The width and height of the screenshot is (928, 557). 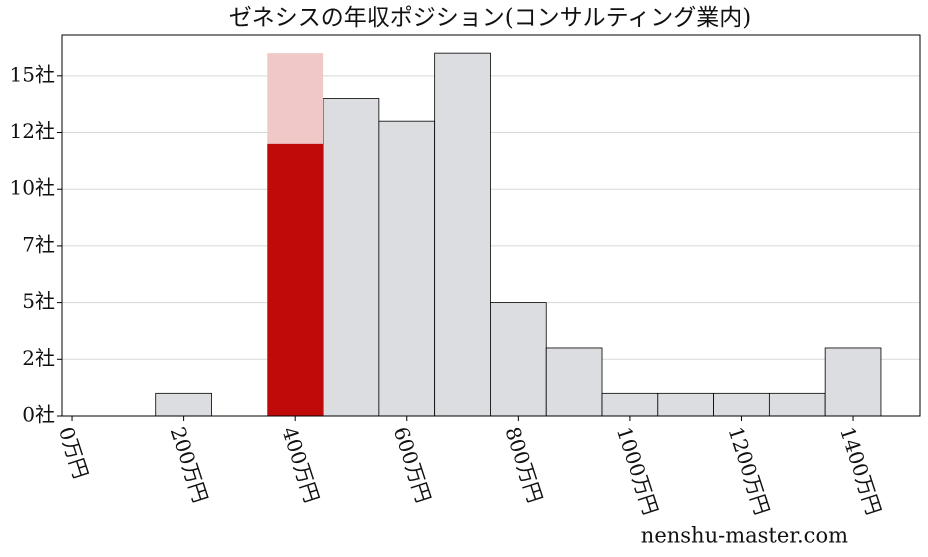 I want to click on watermark: nenshu-master.com, so click(x=744, y=536).